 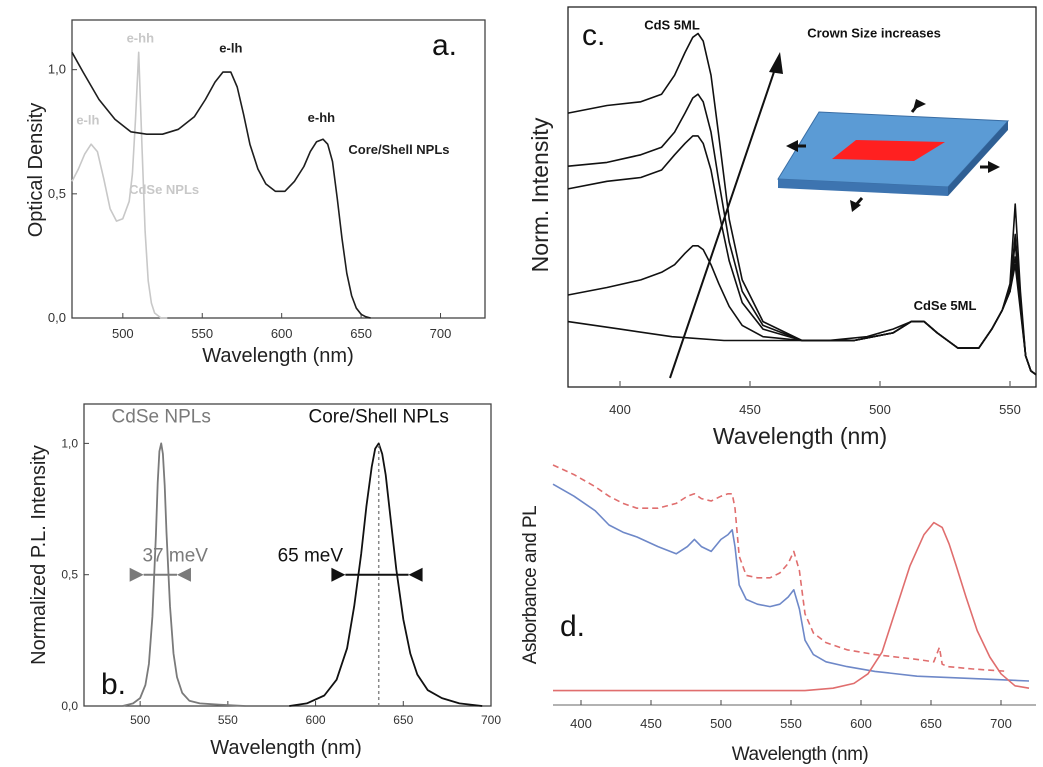 I want to click on panel-1-annotation-1: Core/Shell NPLs, so click(x=378, y=416).